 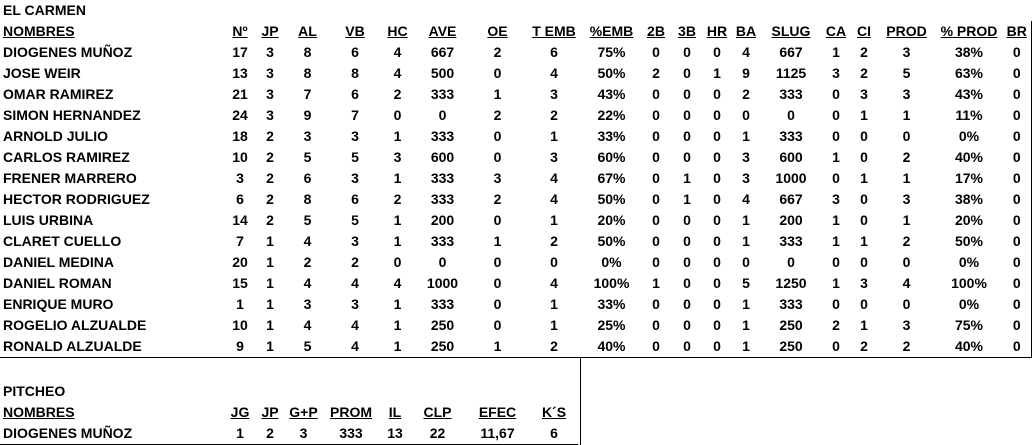 What do you see at coordinates (515, 136) in the screenshot?
I see `data-row: ARNOLD JULIO 18 2 3 3 1 333 0 1 33% 0 0 0 1 333 0 0 0 0% 0` at bounding box center [515, 136].